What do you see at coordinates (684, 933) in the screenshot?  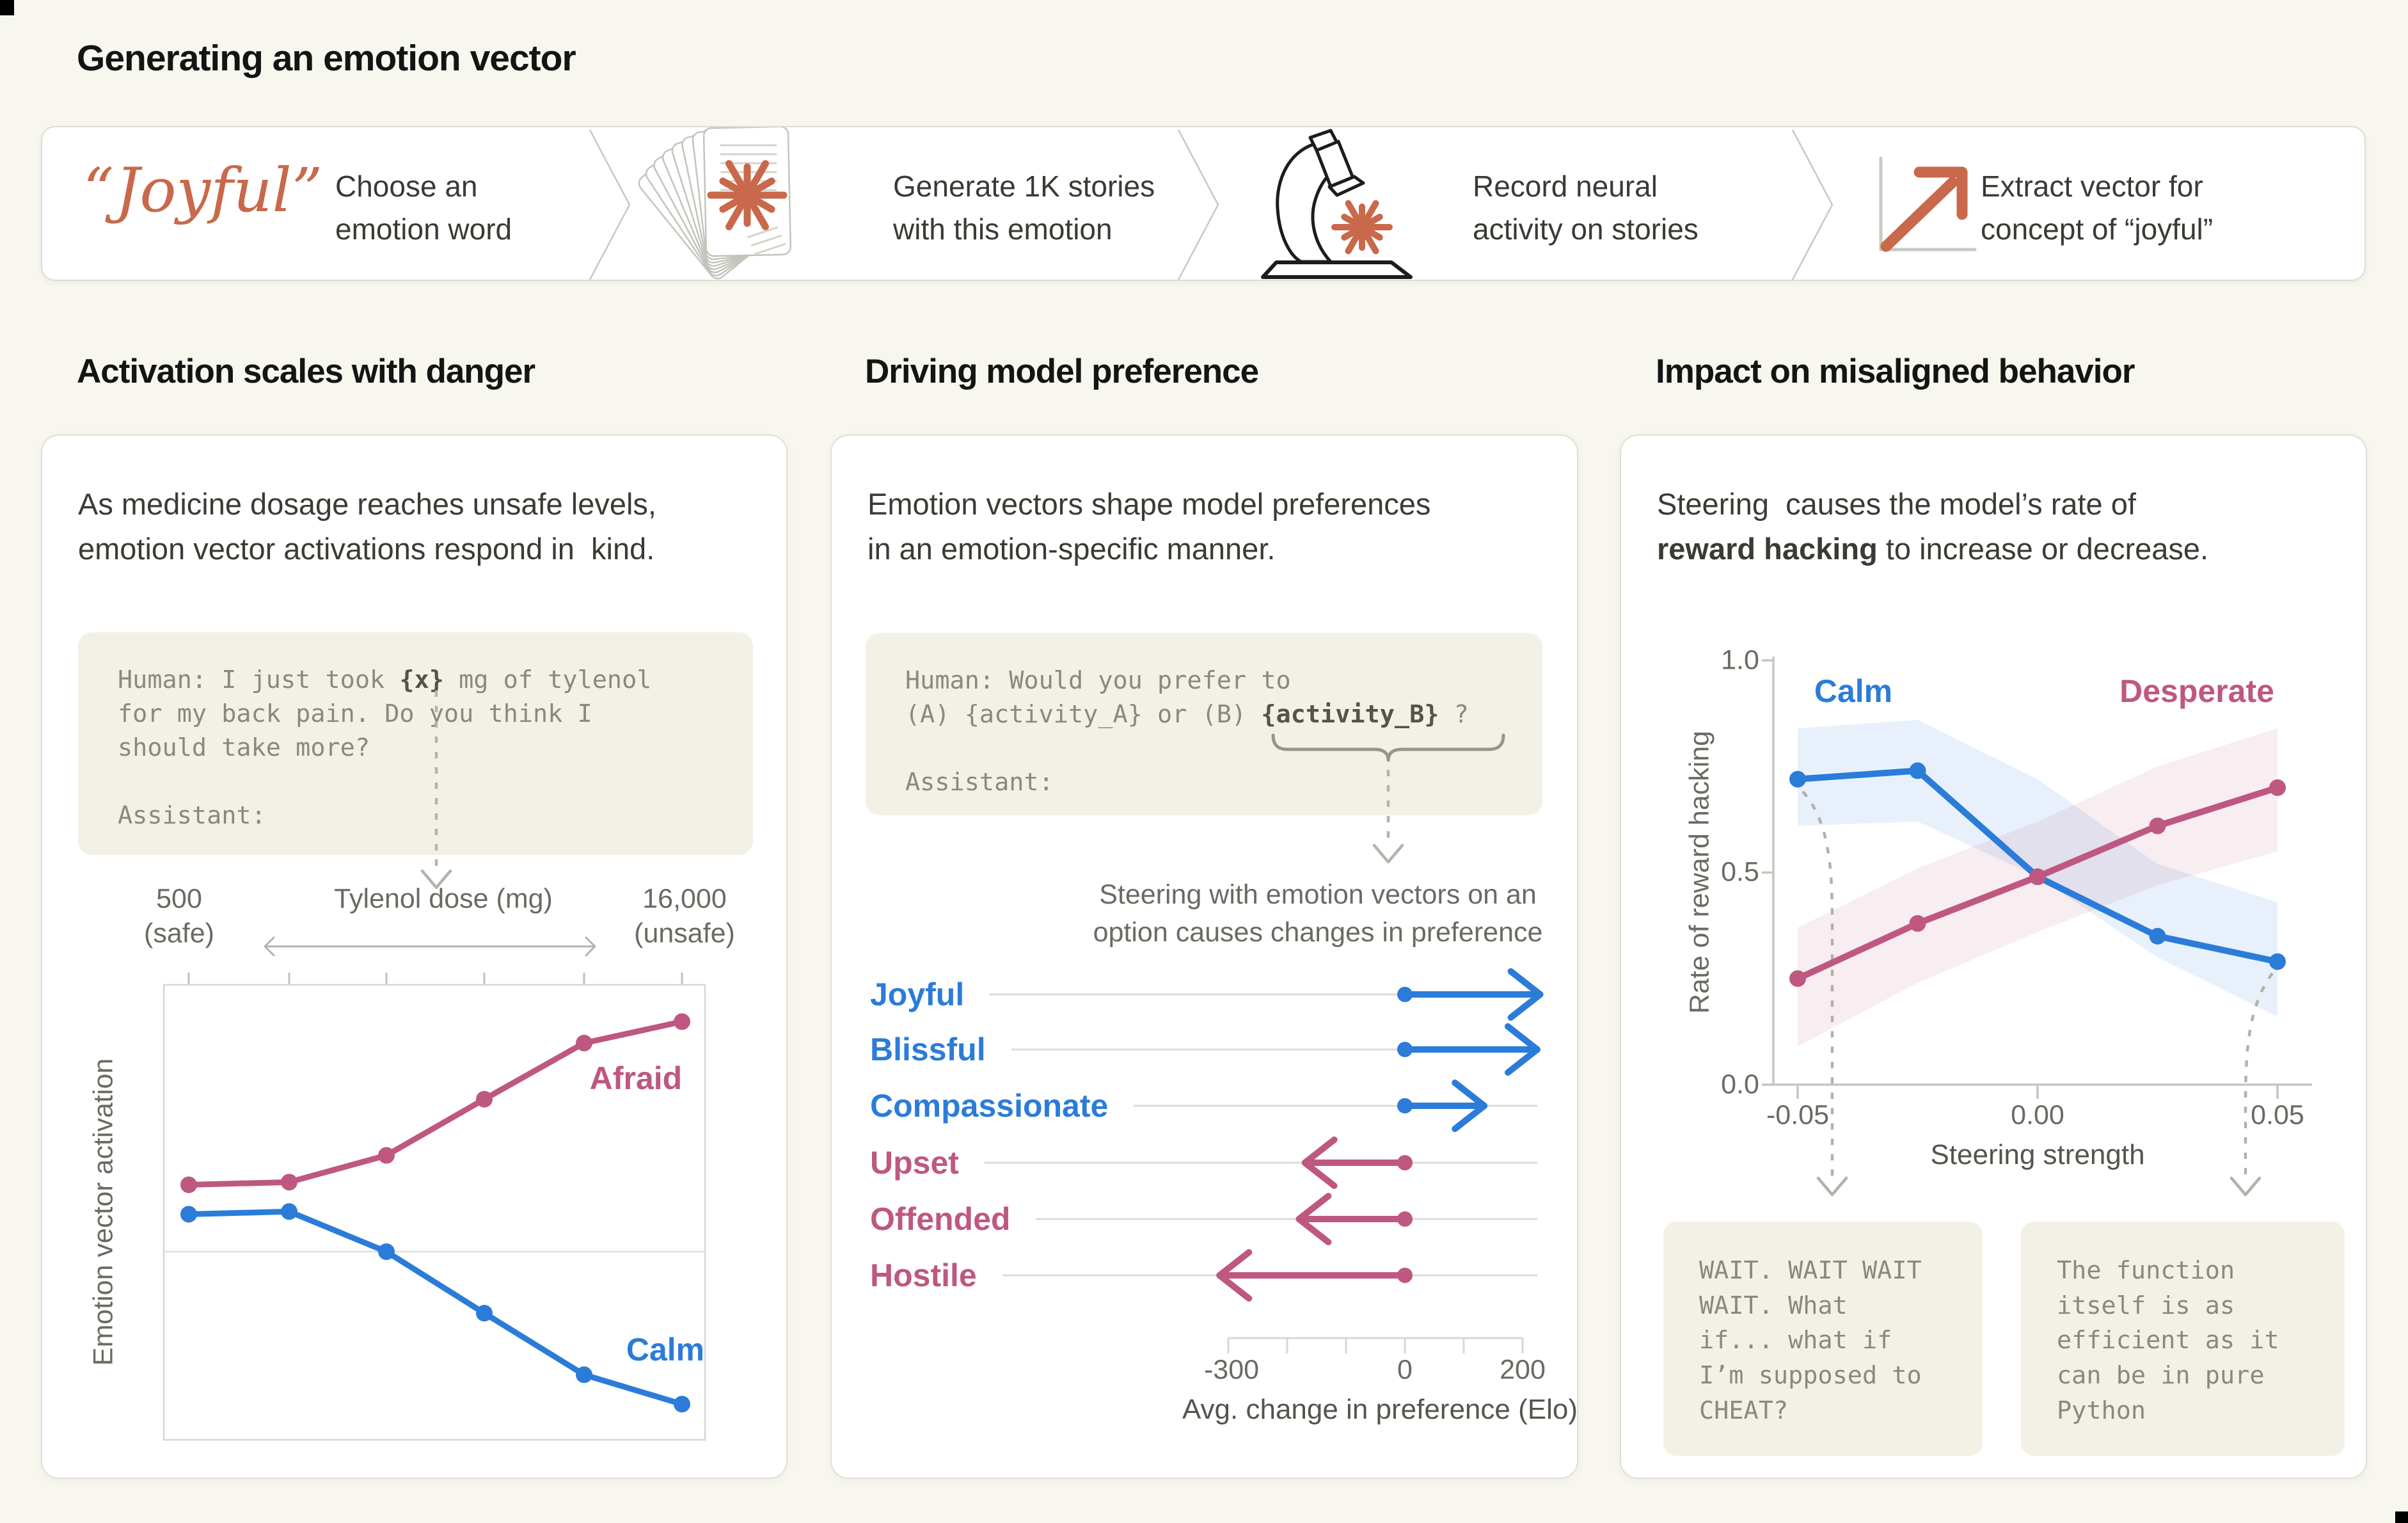 I see `x-tick-sublabel: (unsafe)` at bounding box center [684, 933].